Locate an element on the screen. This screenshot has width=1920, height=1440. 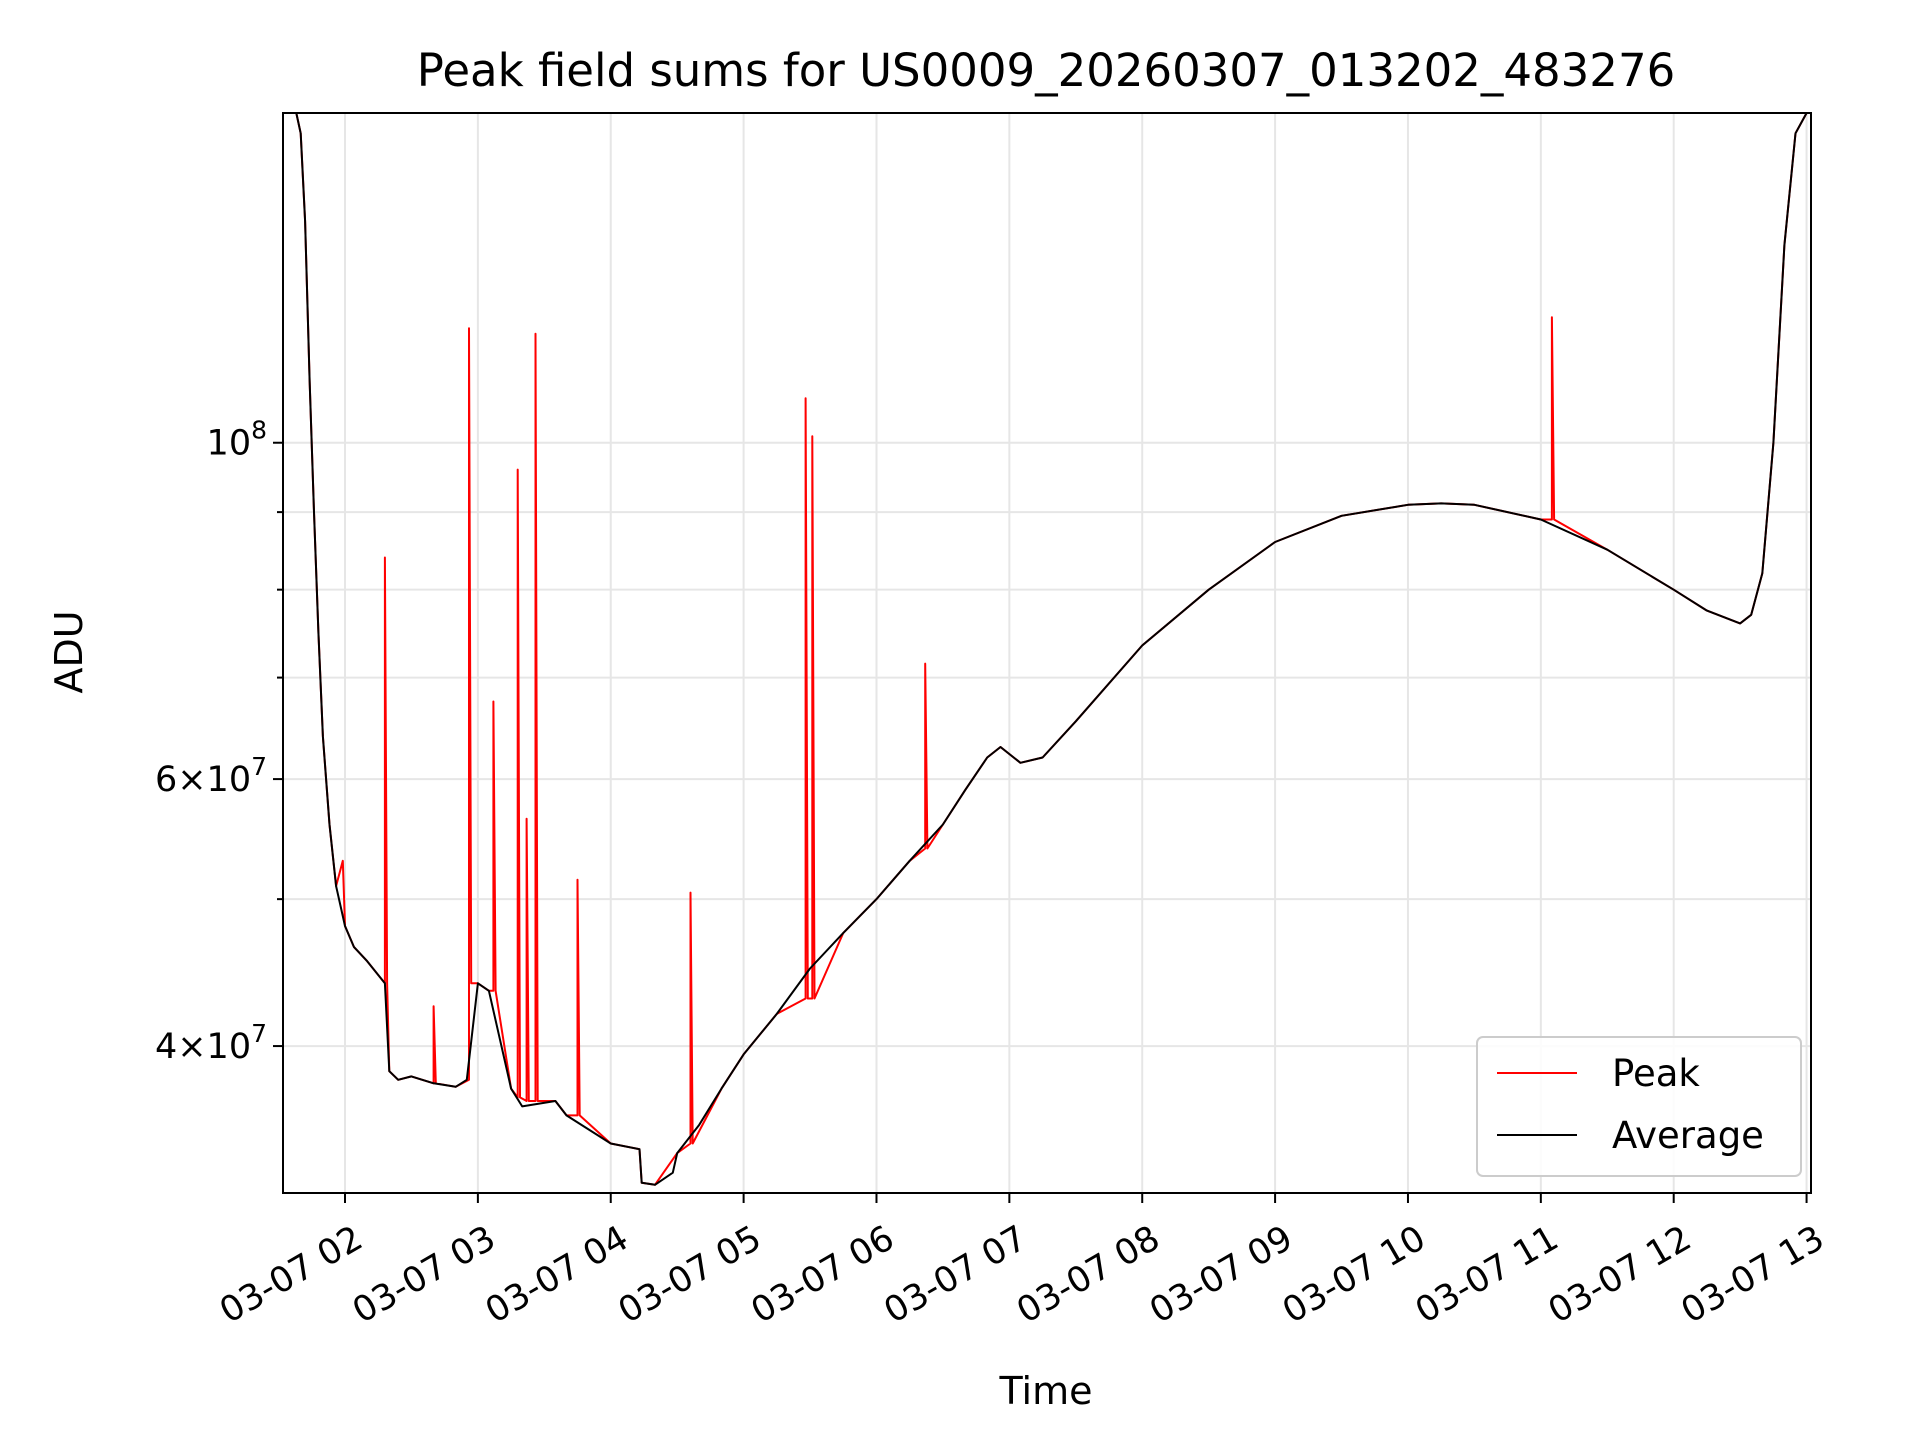
x-tick-label: 03-07 02 is located at coordinates (291, 1274).